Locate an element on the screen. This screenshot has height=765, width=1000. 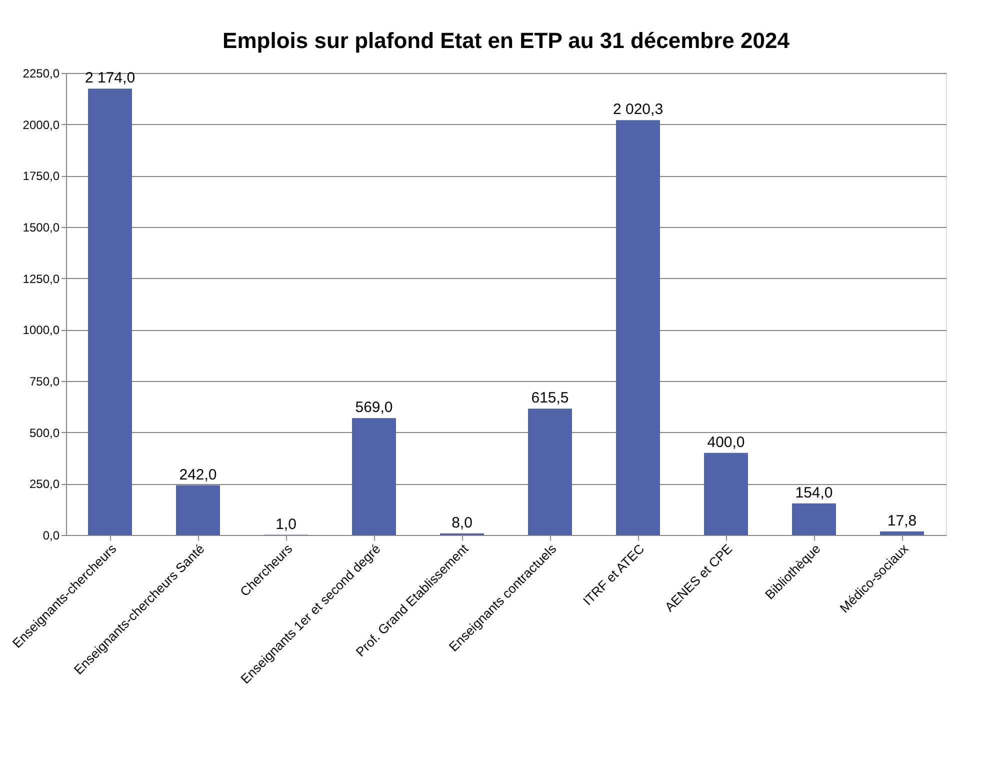
data-label: 2 020,3 is located at coordinates (638, 109).